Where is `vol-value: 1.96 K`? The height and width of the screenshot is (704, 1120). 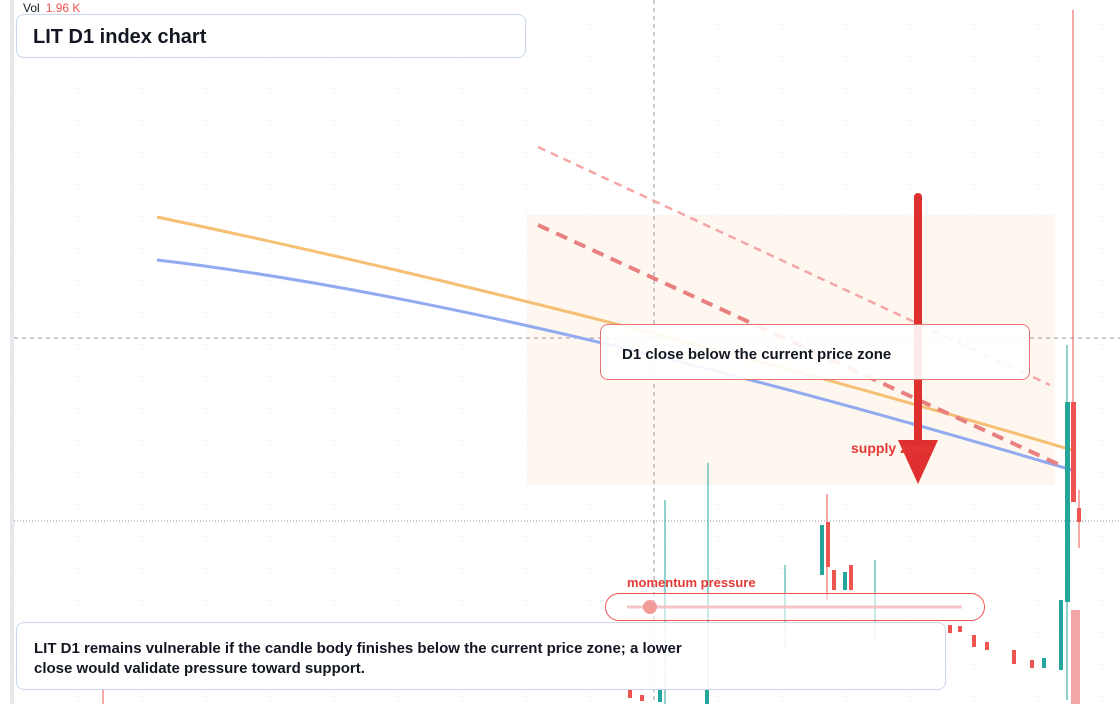 vol-value: 1.96 K is located at coordinates (63, 8).